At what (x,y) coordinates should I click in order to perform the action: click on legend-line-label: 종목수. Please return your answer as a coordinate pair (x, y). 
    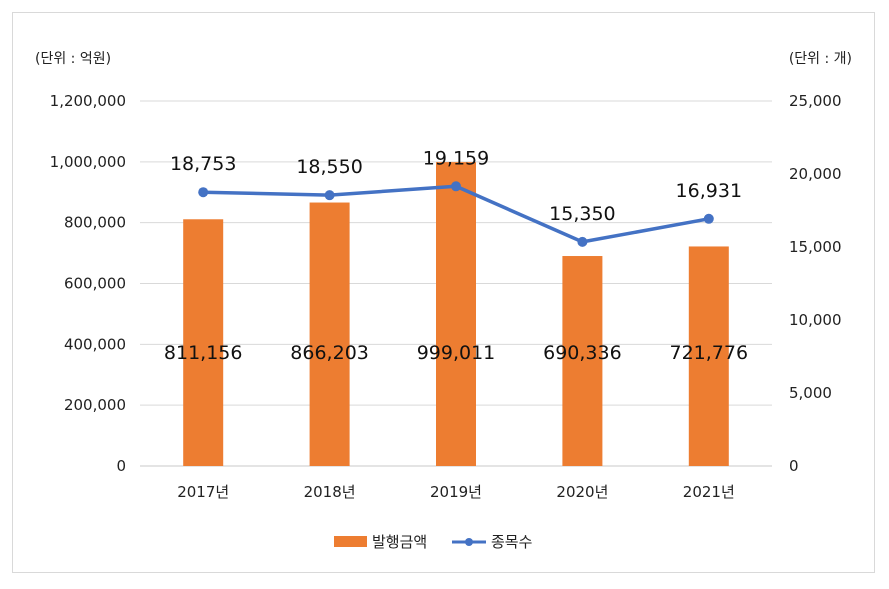
    Looking at the image, I should click on (511, 542).